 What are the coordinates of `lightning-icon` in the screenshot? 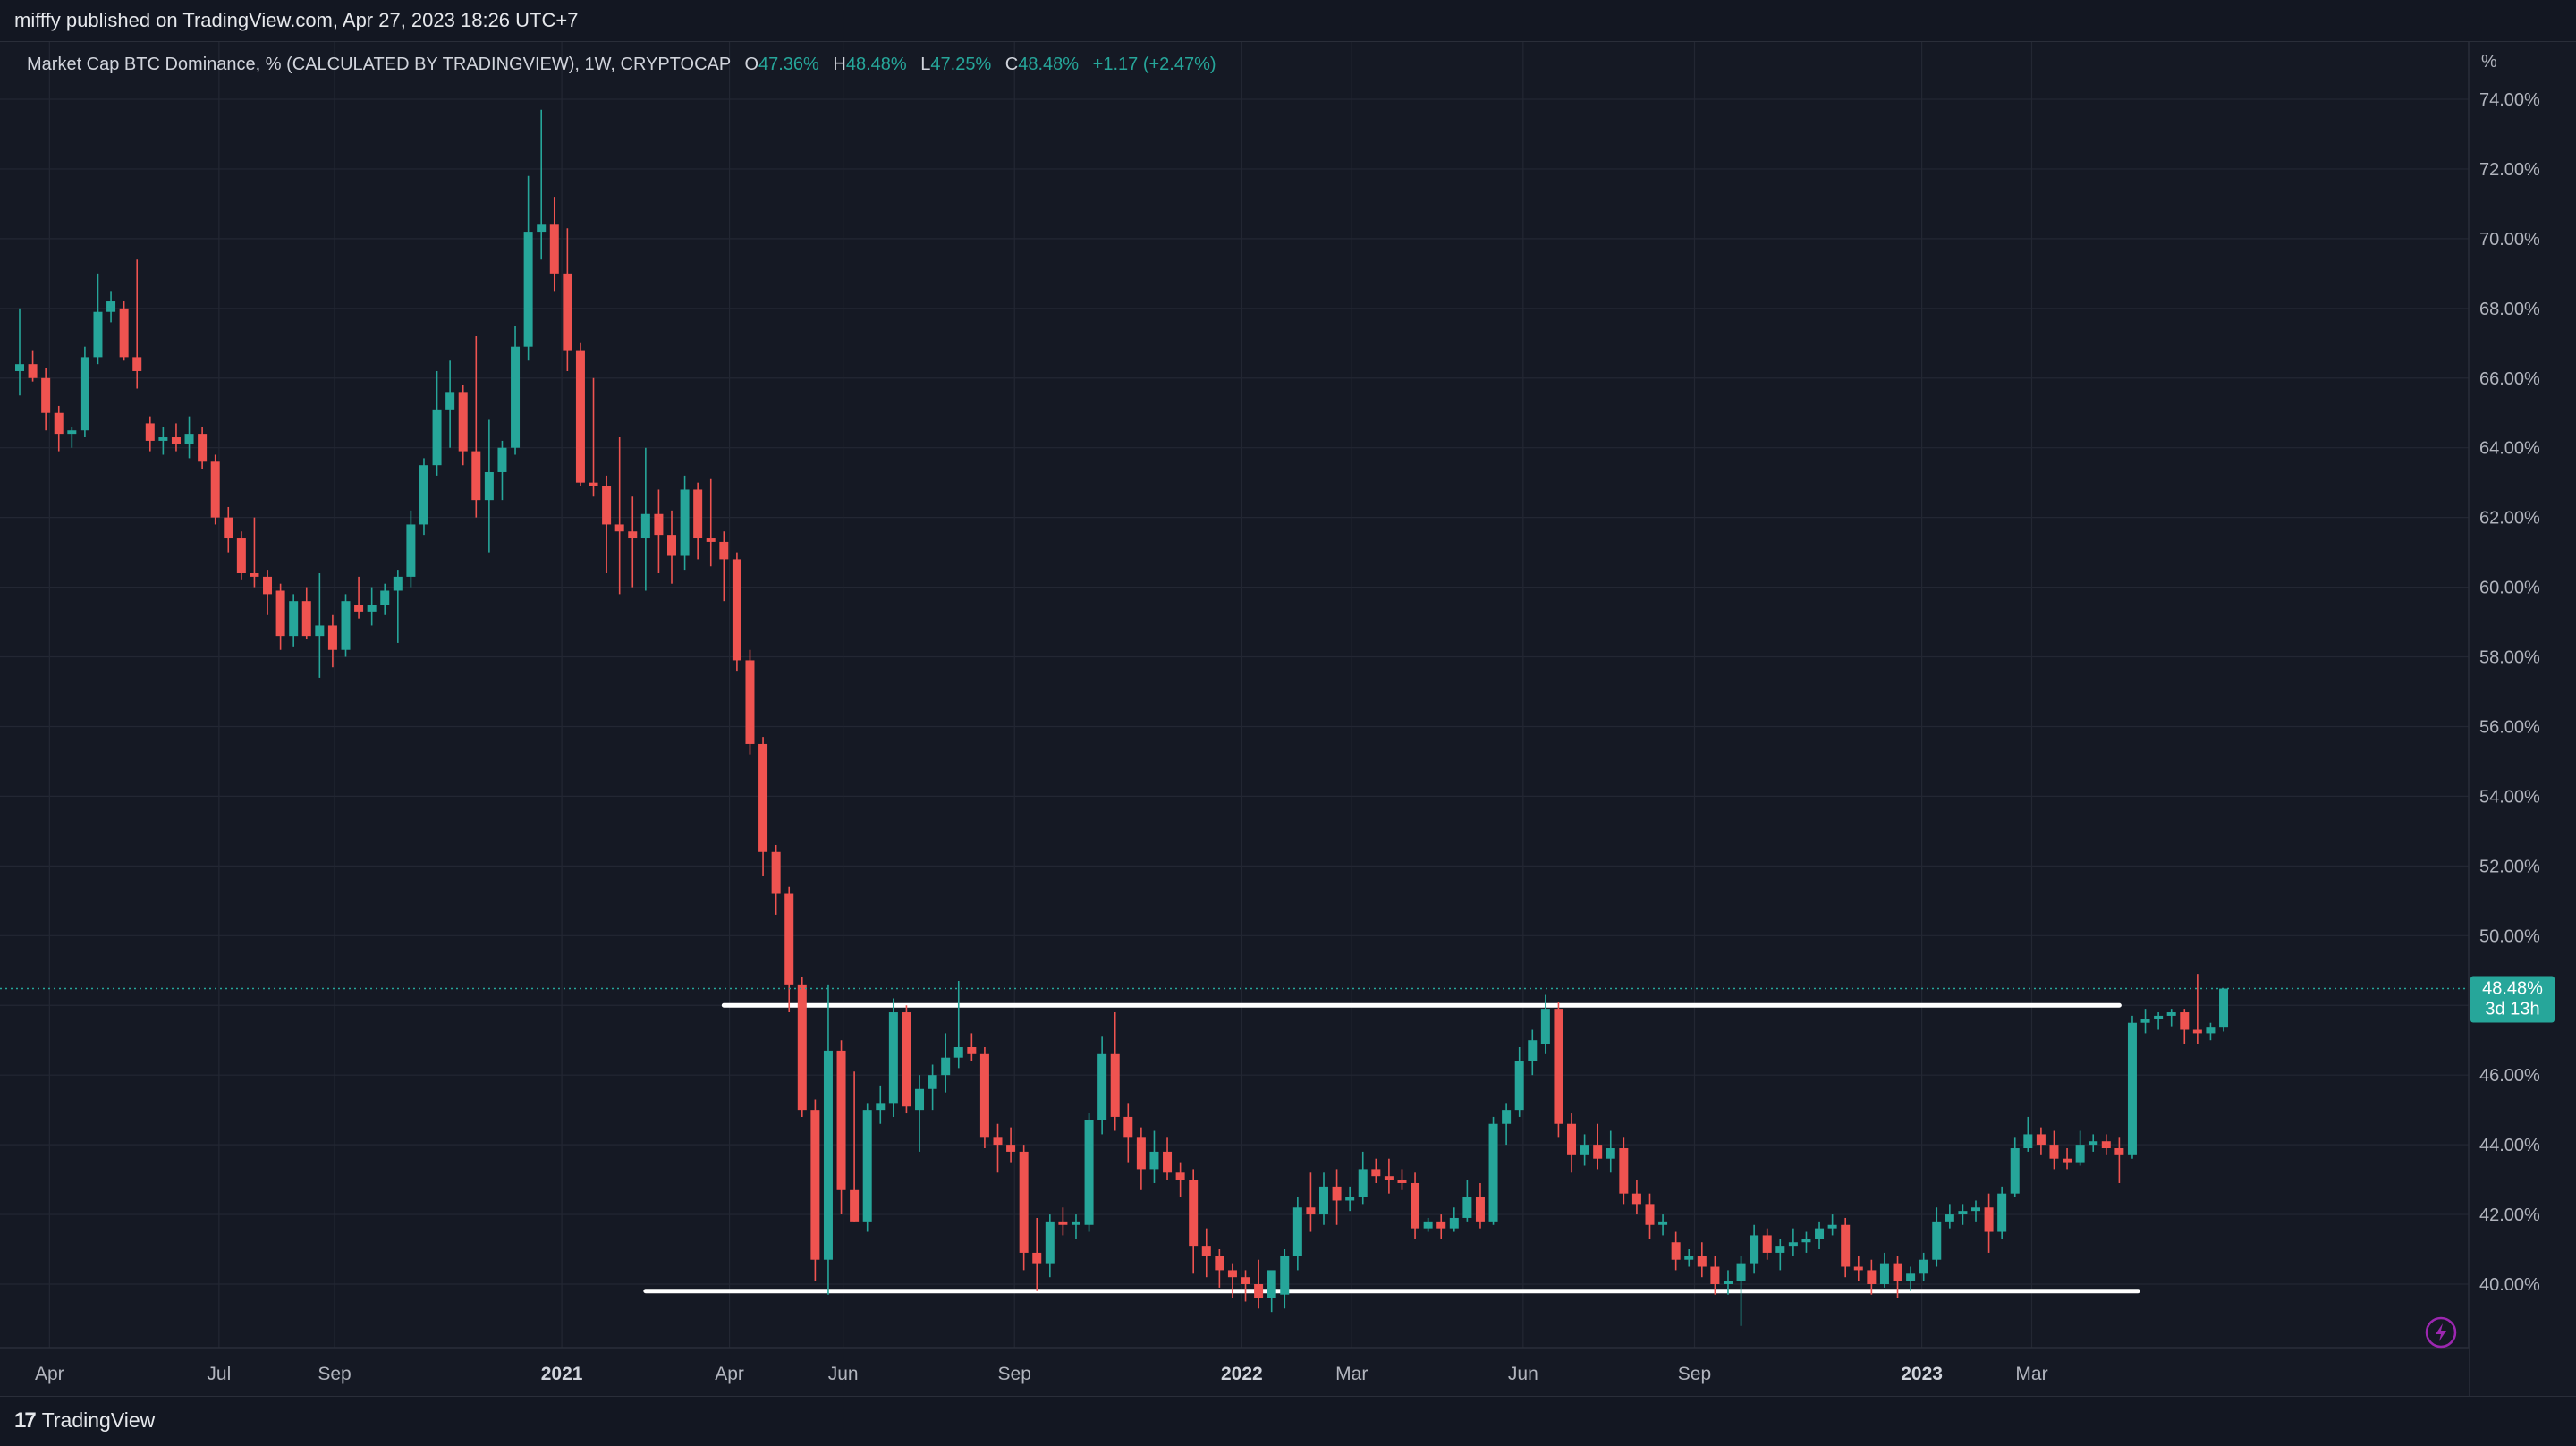 It's located at (2441, 1332).